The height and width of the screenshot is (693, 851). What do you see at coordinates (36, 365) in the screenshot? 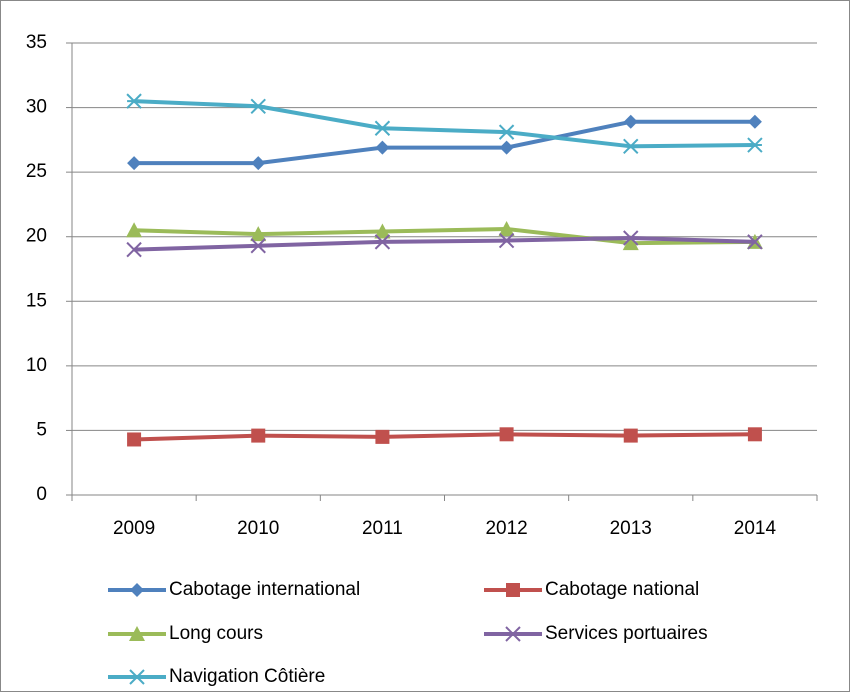
I see `y-tick-label: 10` at bounding box center [36, 365].